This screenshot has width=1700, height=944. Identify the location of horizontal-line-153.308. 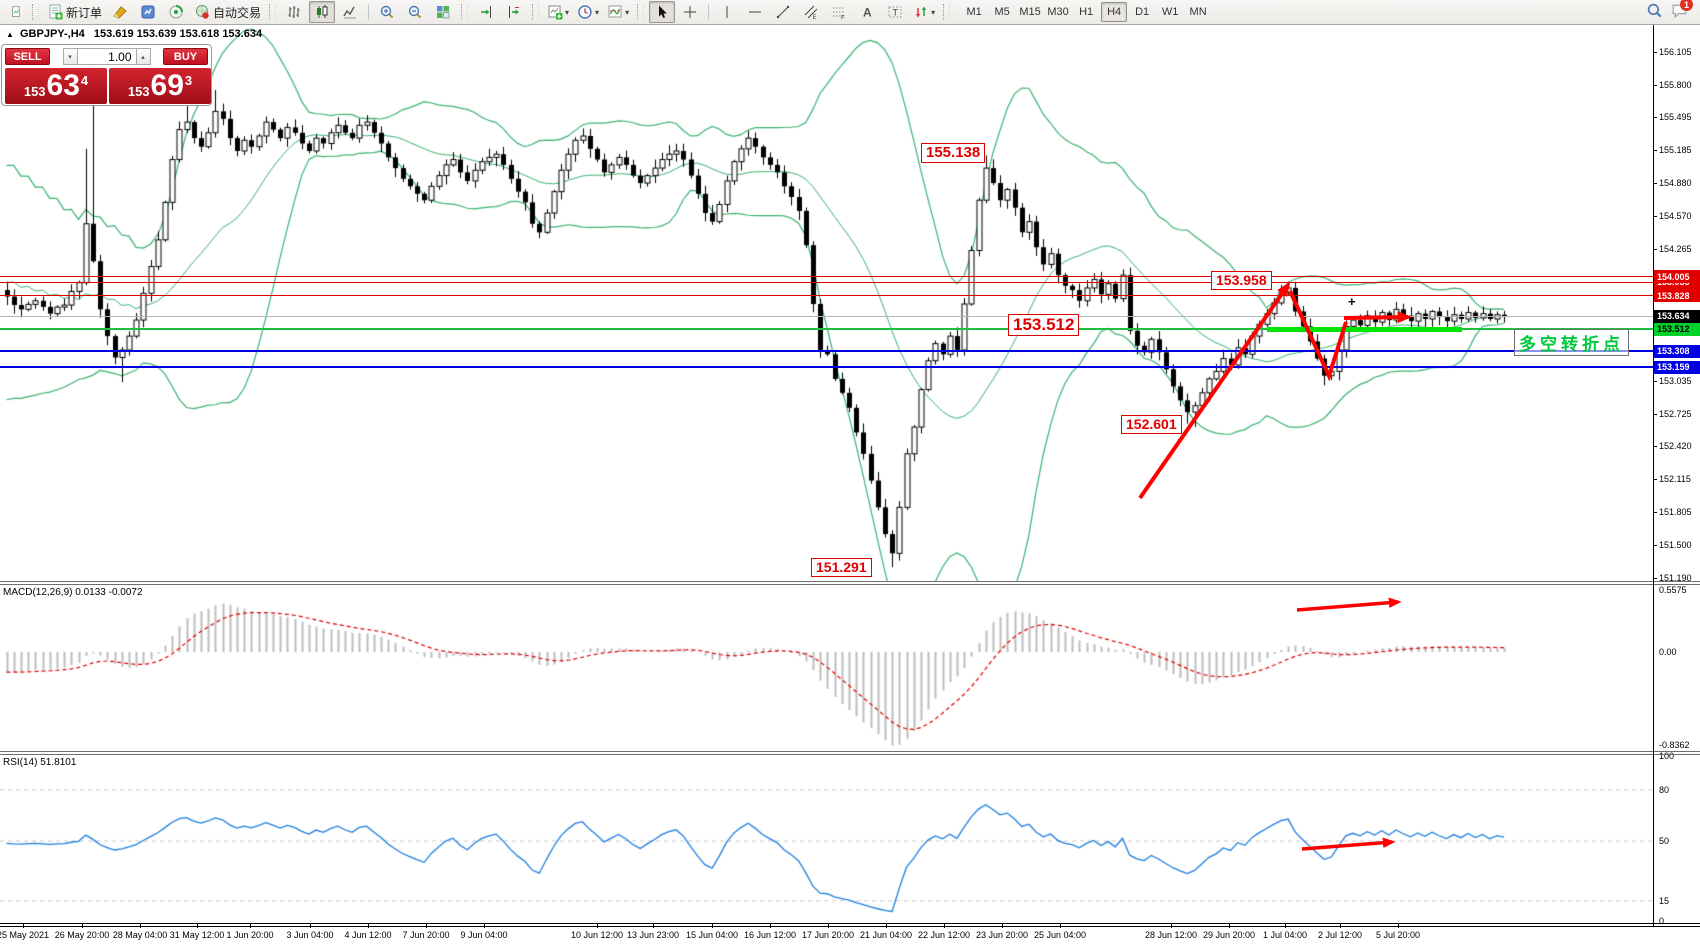
(826, 351).